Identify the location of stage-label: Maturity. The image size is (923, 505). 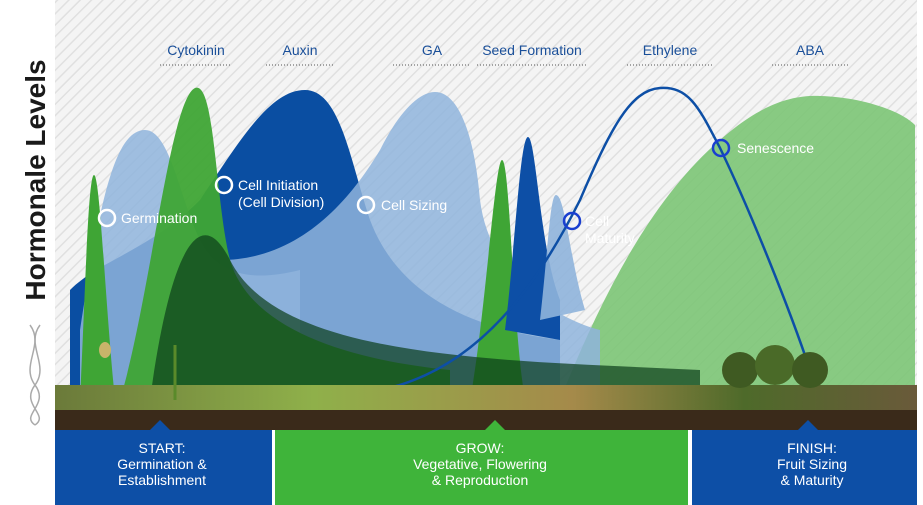
(610, 238).